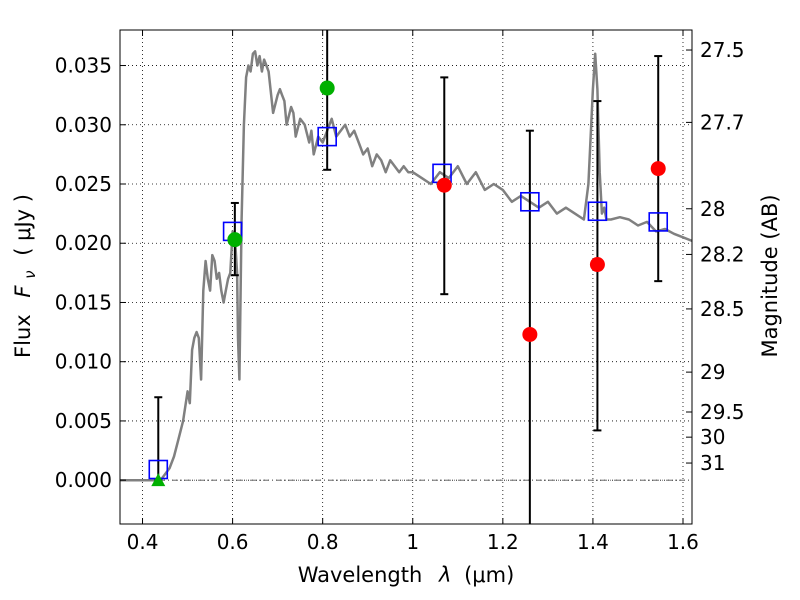  Describe the element at coordinates (712, 209) in the screenshot. I see `magnitude-tick-label: 28` at that location.